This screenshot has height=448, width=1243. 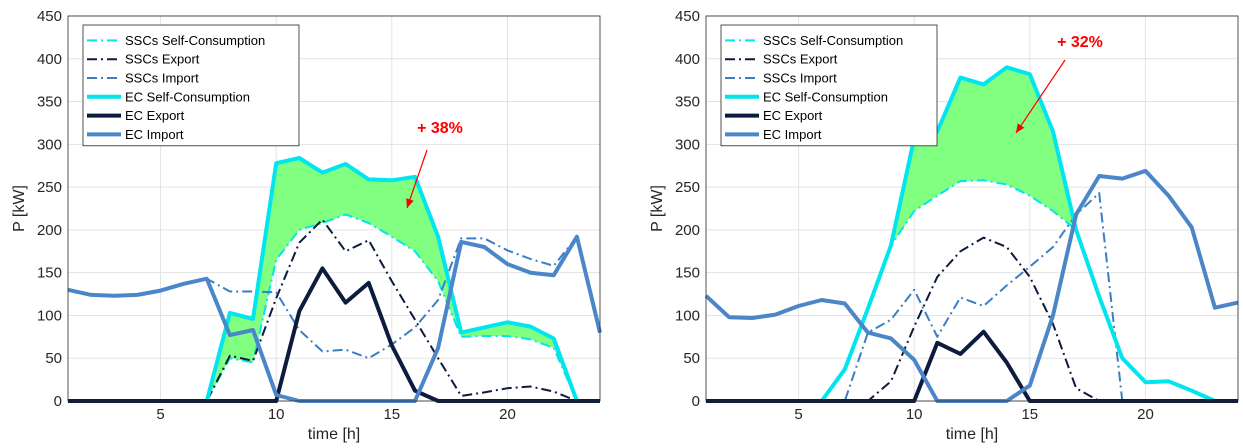 I want to click on annotation-label: + 32%, so click(x=1080, y=42).